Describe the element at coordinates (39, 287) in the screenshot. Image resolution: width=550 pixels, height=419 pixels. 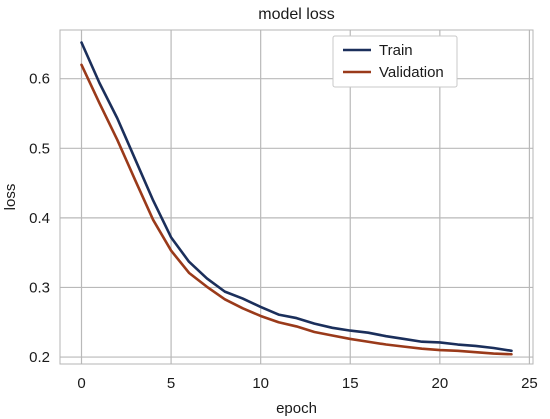
I see `y-tick-label: 0.3` at that location.